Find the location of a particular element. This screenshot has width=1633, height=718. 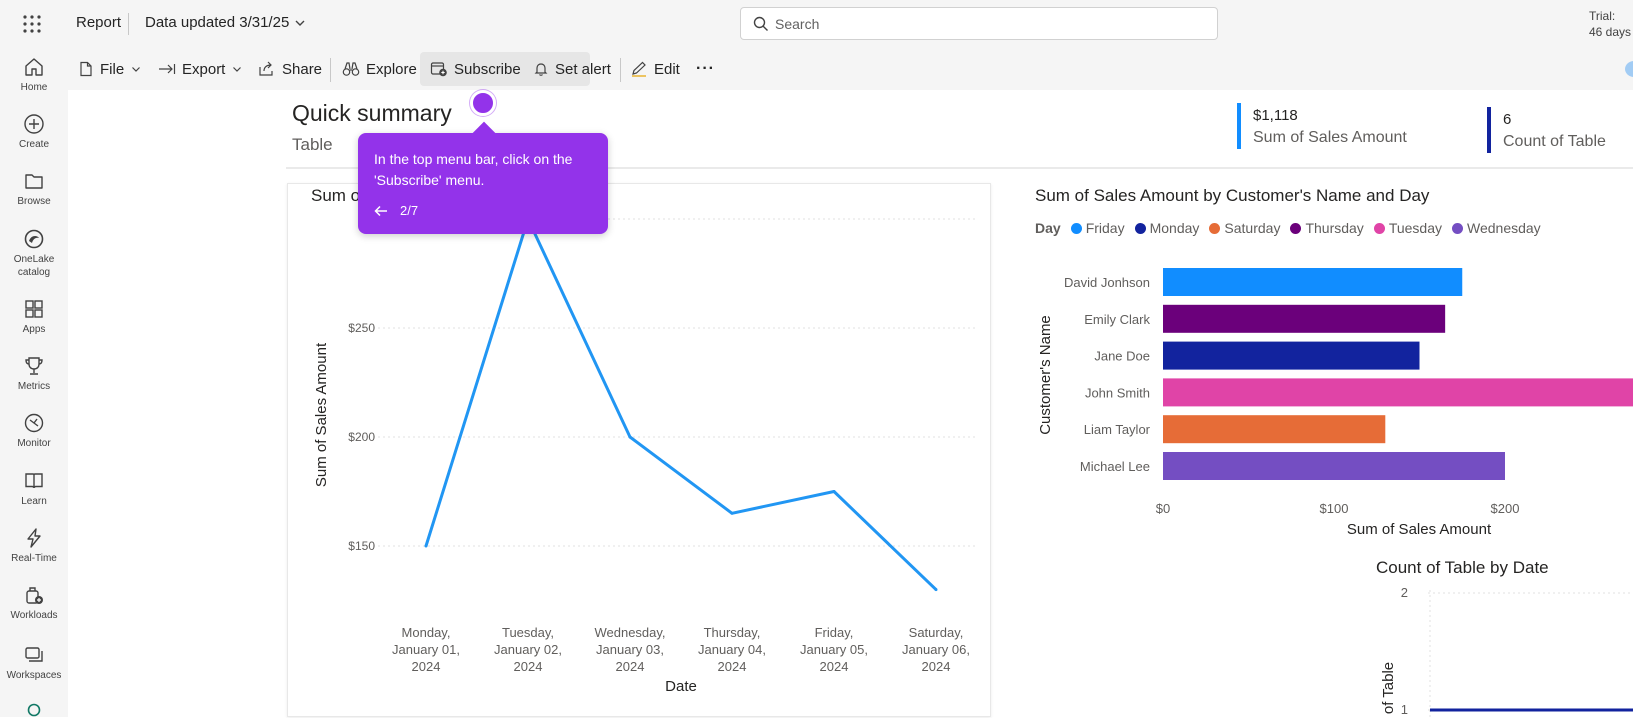

subscribe-button: Subscribe is located at coordinates (475, 69).